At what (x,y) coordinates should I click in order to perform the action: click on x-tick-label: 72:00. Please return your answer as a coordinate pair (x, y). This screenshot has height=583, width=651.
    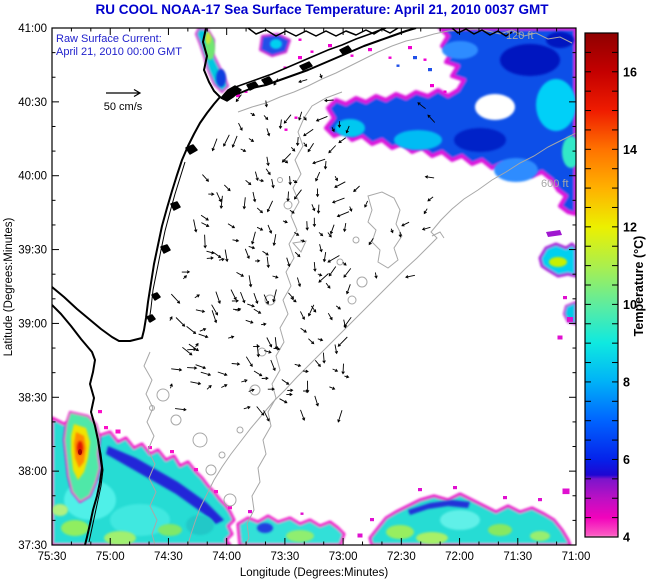
    Looking at the image, I should click on (459, 557).